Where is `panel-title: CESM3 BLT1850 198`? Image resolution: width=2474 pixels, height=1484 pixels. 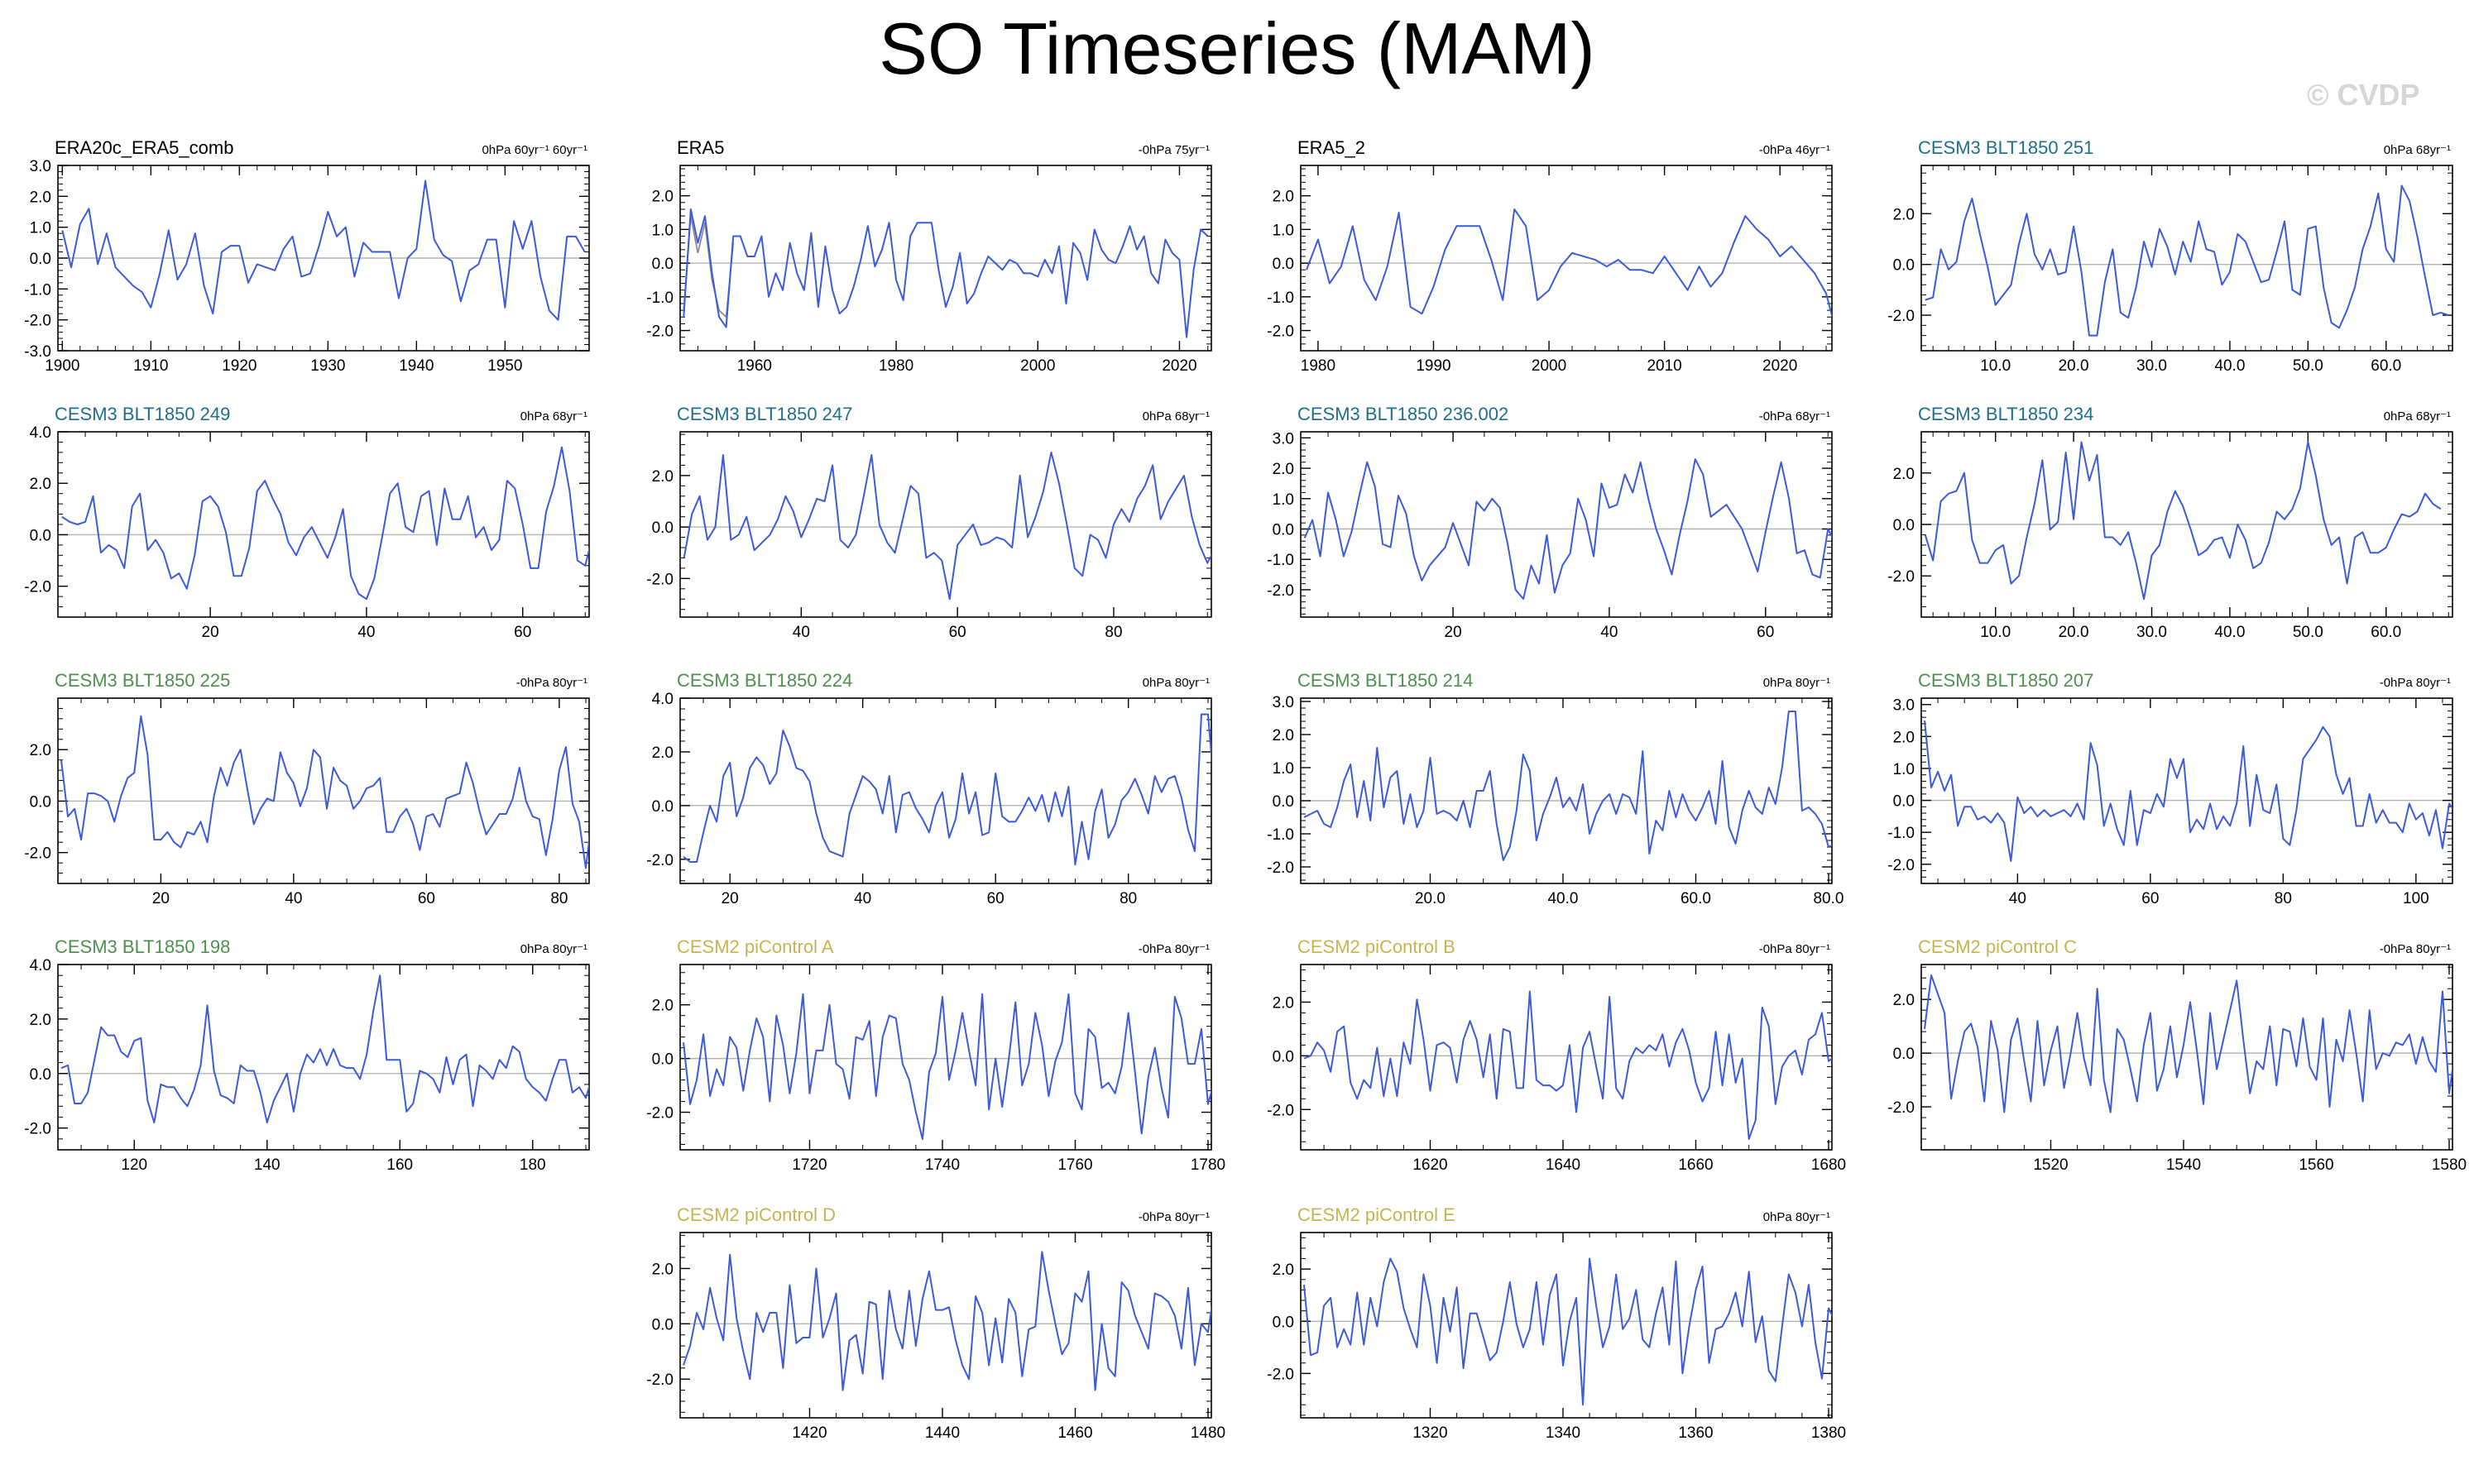 panel-title: CESM3 BLT1850 198 is located at coordinates (142, 946).